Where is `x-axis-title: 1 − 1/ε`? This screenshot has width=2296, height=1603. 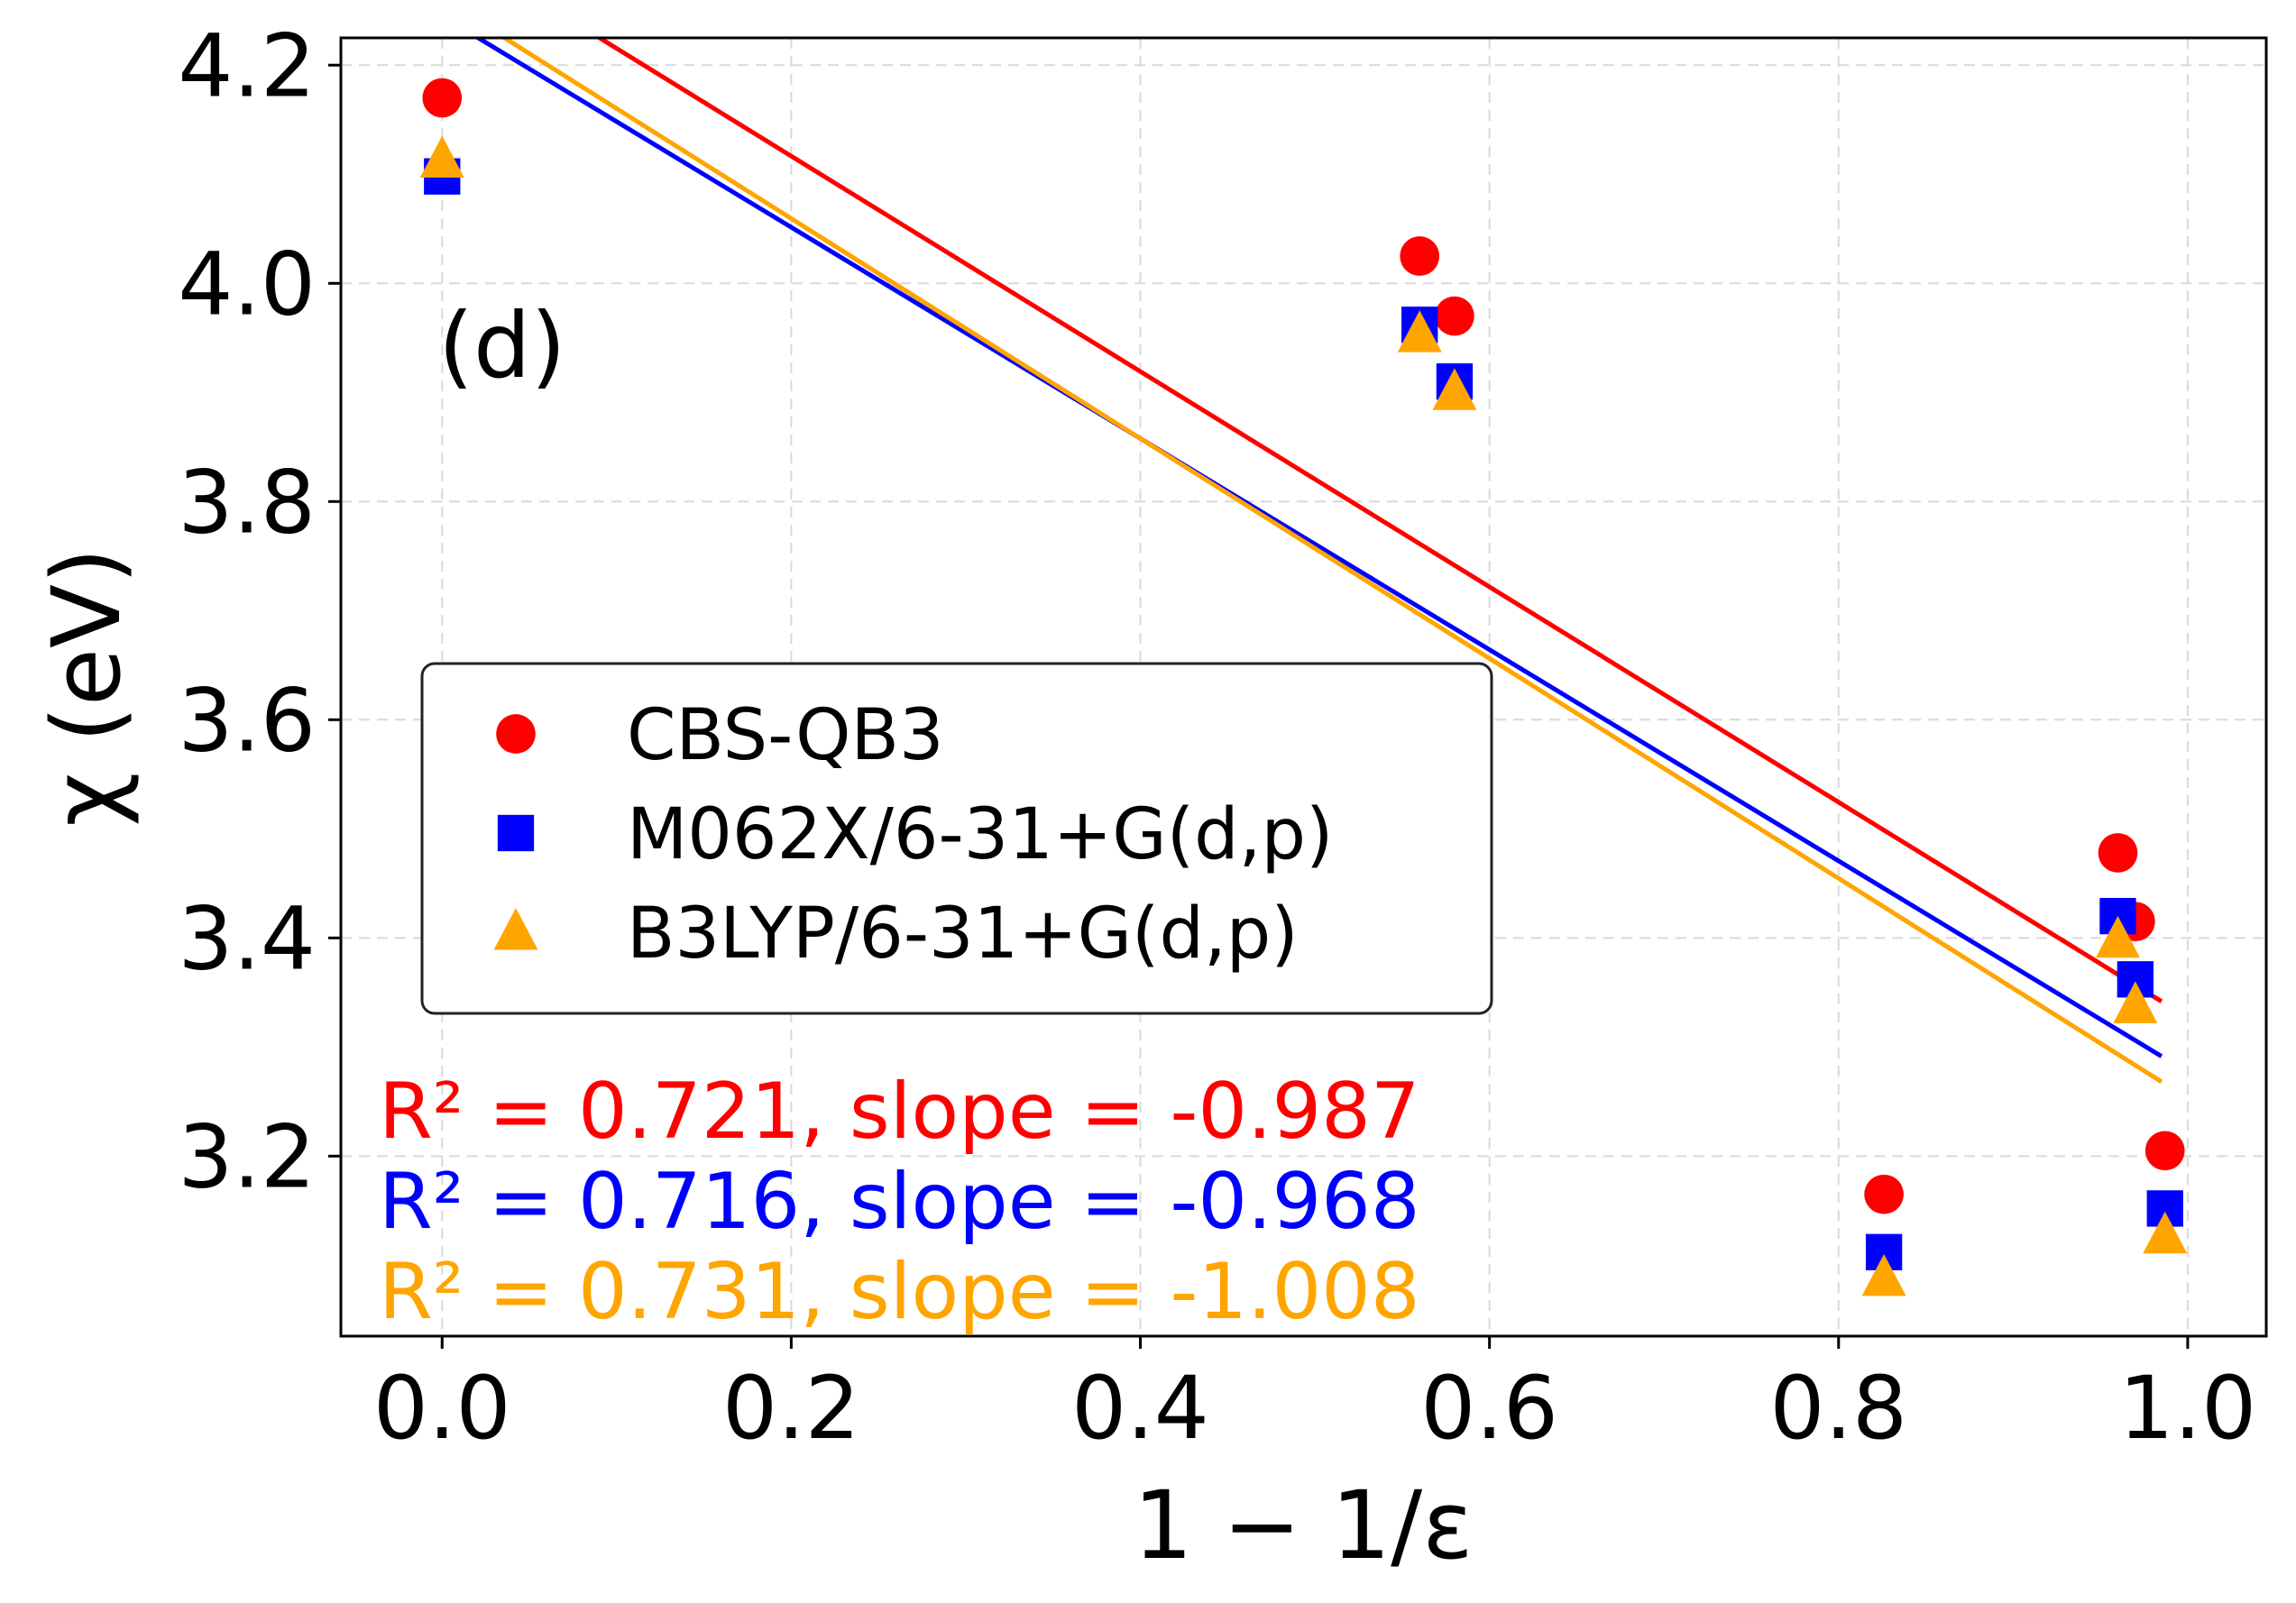 x-axis-title: 1 − 1/ε is located at coordinates (1304, 1525).